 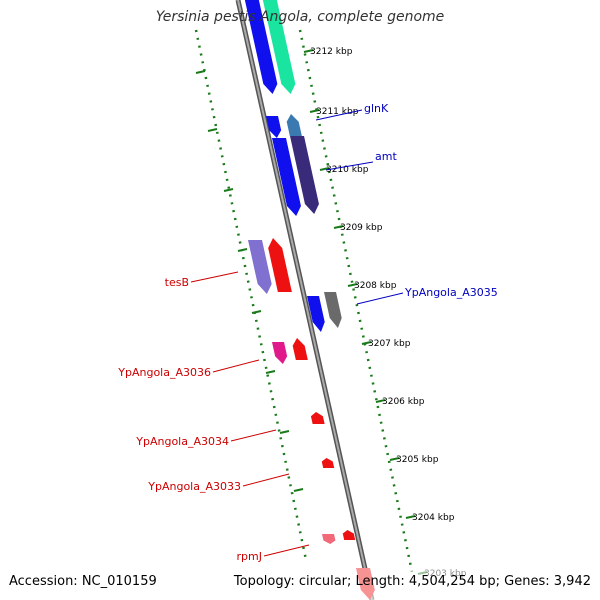 What do you see at coordinates (280, 265) in the screenshot?
I see `gene-arrow-tesb` at bounding box center [280, 265].